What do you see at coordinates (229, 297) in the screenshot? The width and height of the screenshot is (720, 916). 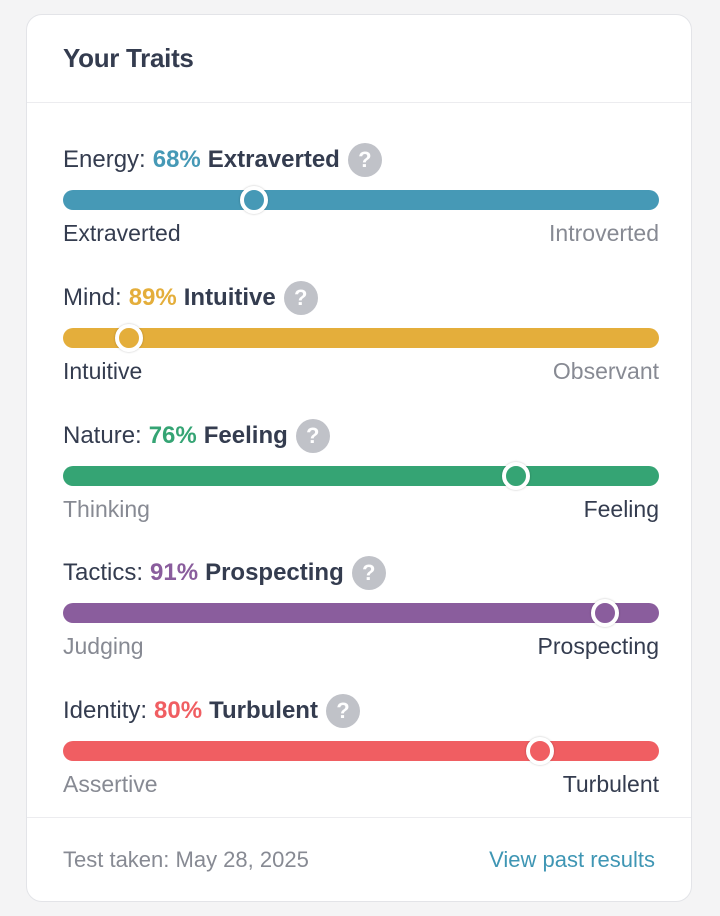 I see `trait-type: Intuitive` at bounding box center [229, 297].